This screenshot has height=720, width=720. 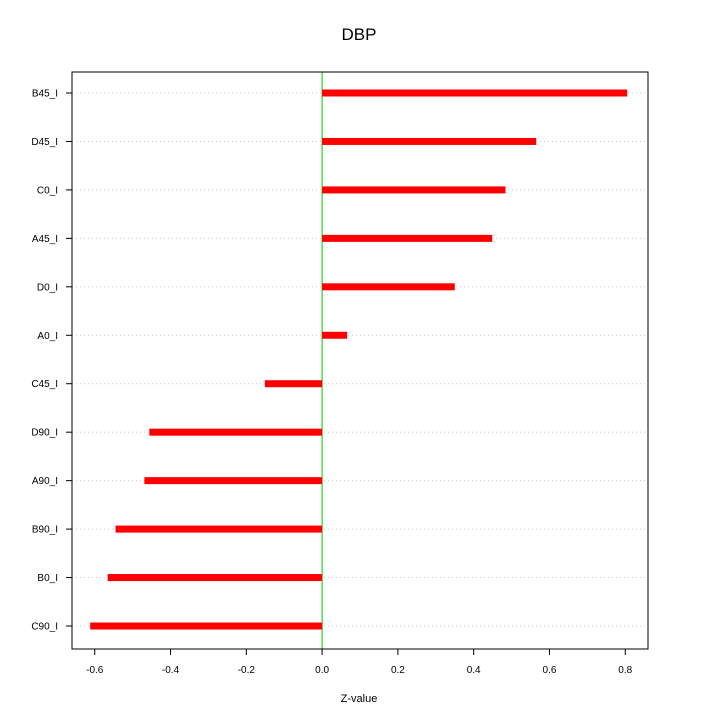 What do you see at coordinates (398, 670) in the screenshot?
I see `x-tick-label: 0.2` at bounding box center [398, 670].